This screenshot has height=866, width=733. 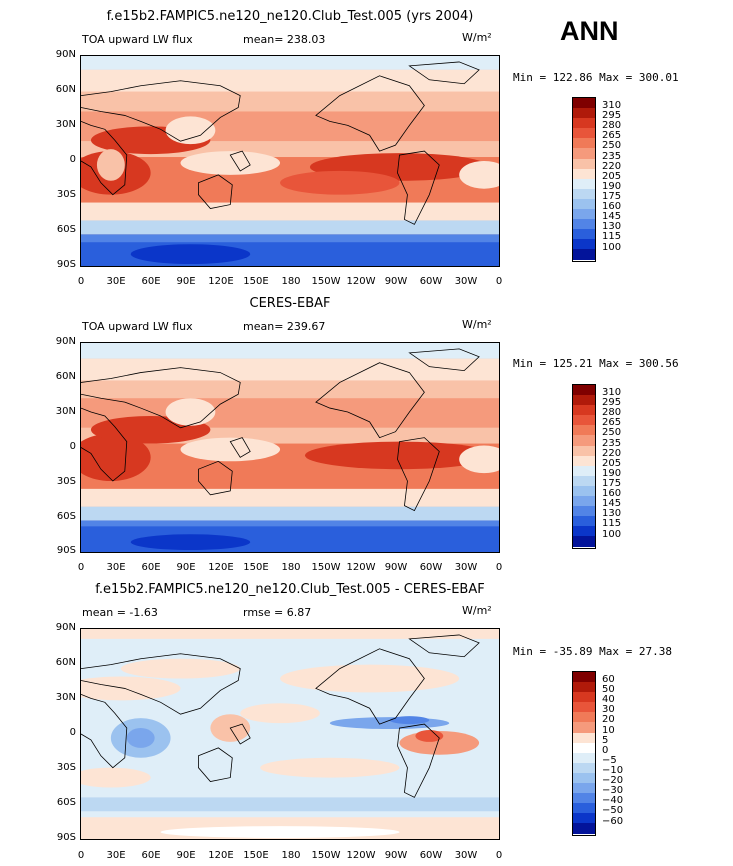 What do you see at coordinates (596, 363) in the screenshot?
I see `panel-2-minmax: Min = 125.21 Max = 300.56` at bounding box center [596, 363].